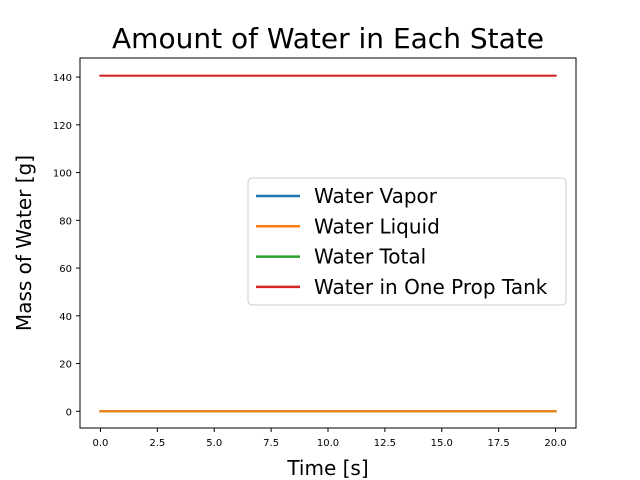  I want to click on legend-label: Water Vapor, so click(376, 196).